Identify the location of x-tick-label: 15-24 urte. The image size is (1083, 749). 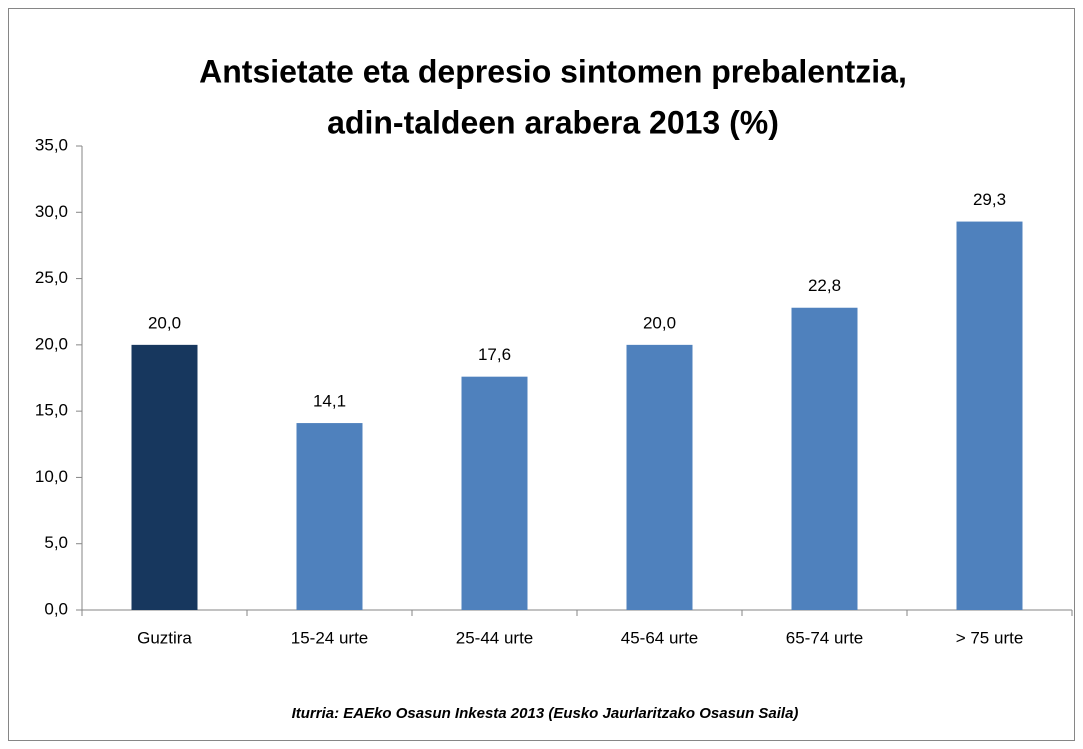
(330, 637).